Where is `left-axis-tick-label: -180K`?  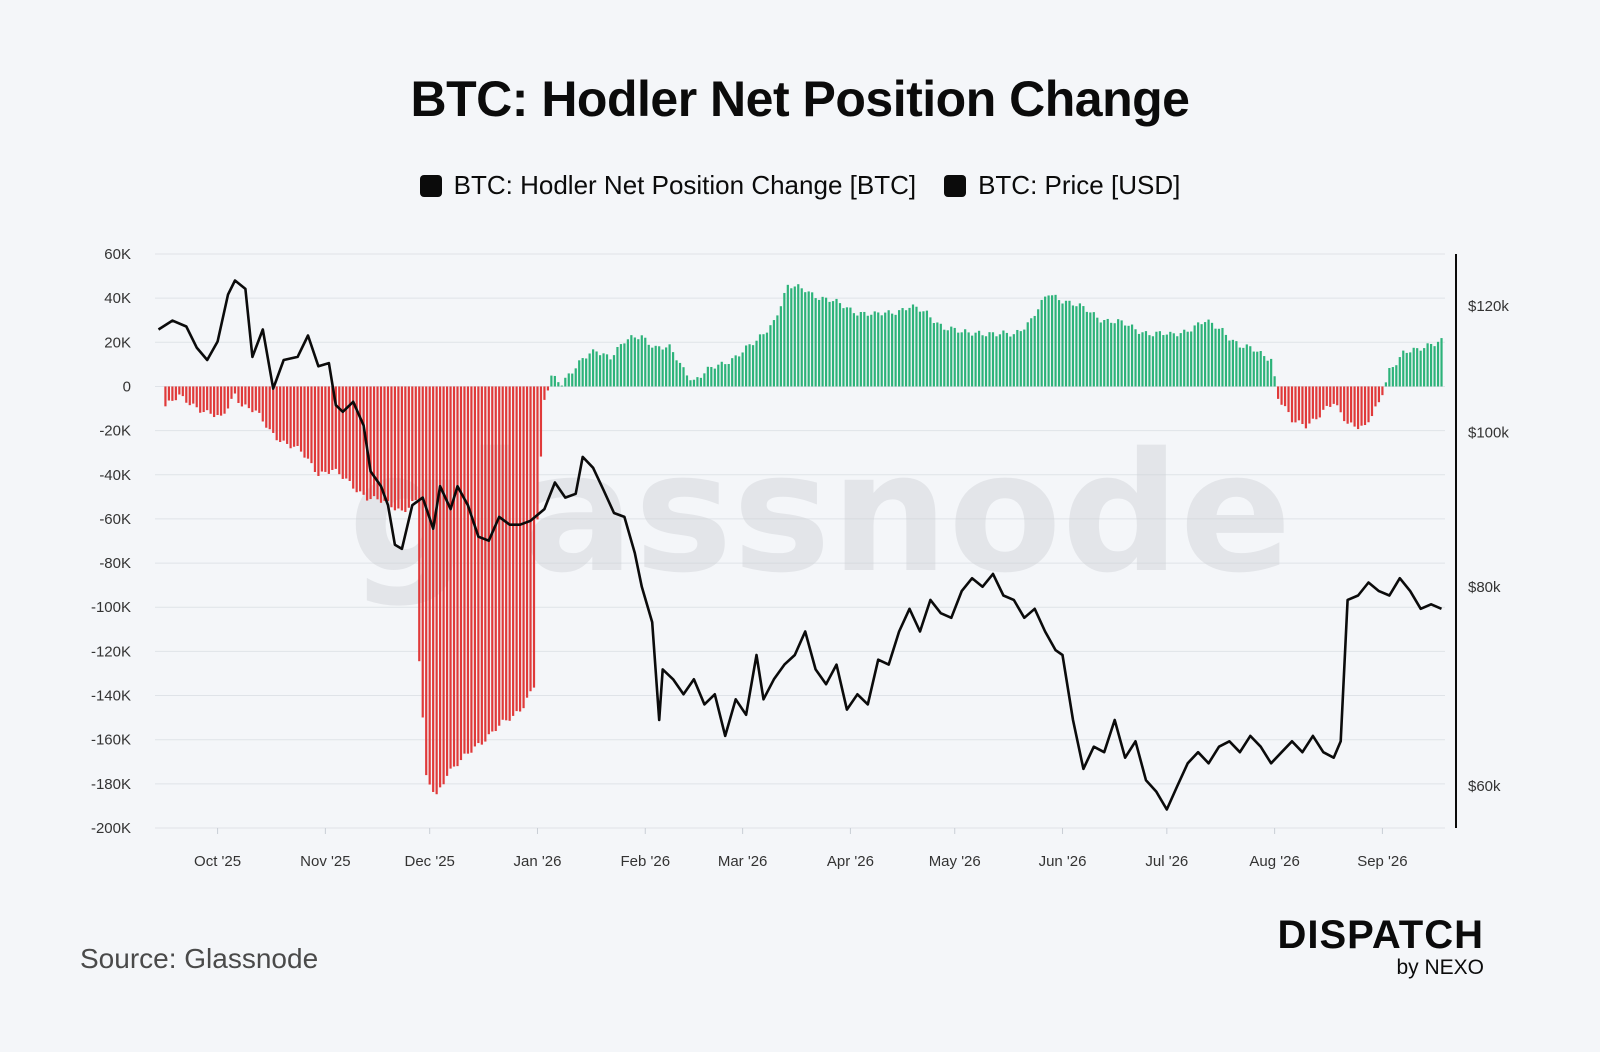
left-axis-tick-label: -180K is located at coordinates (111, 784).